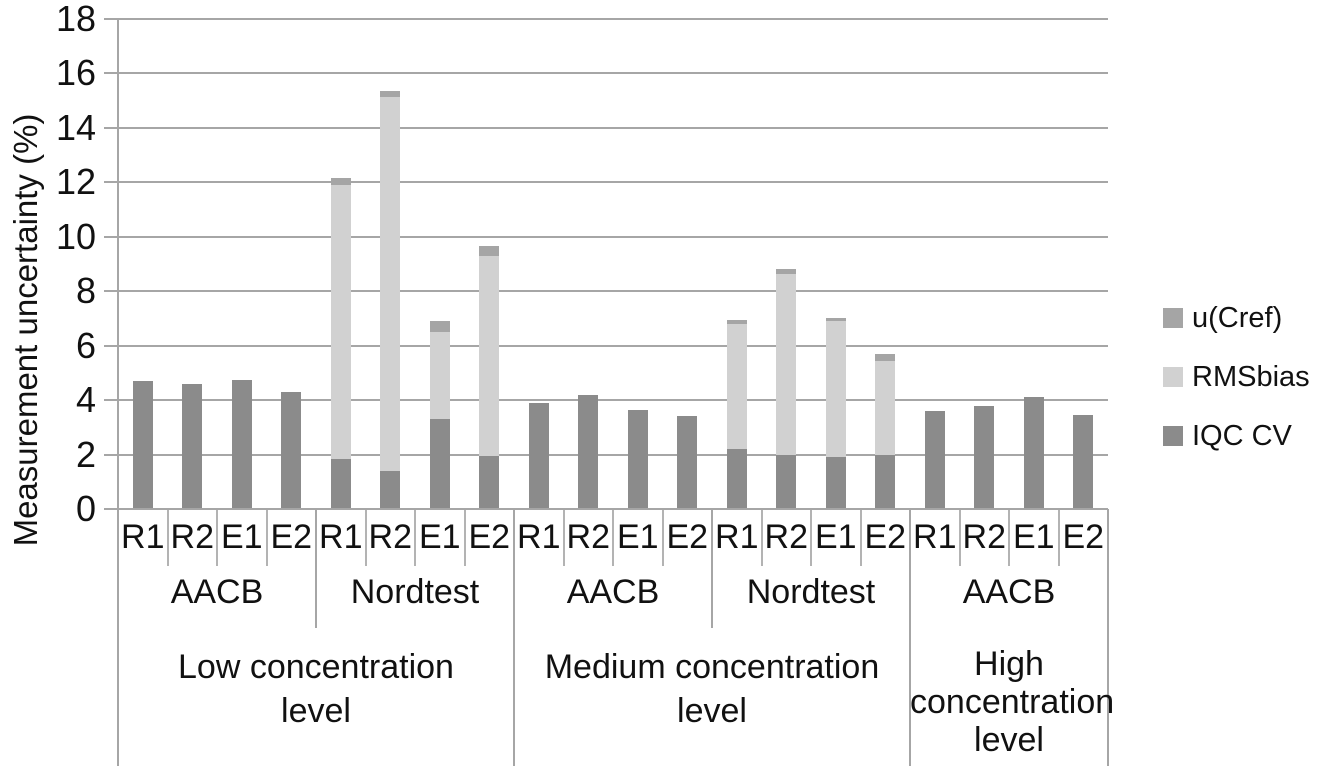 This screenshot has height=768, width=1320. What do you see at coordinates (1173, 436) in the screenshot?
I see `legend-swatch-iqc-cv` at bounding box center [1173, 436].